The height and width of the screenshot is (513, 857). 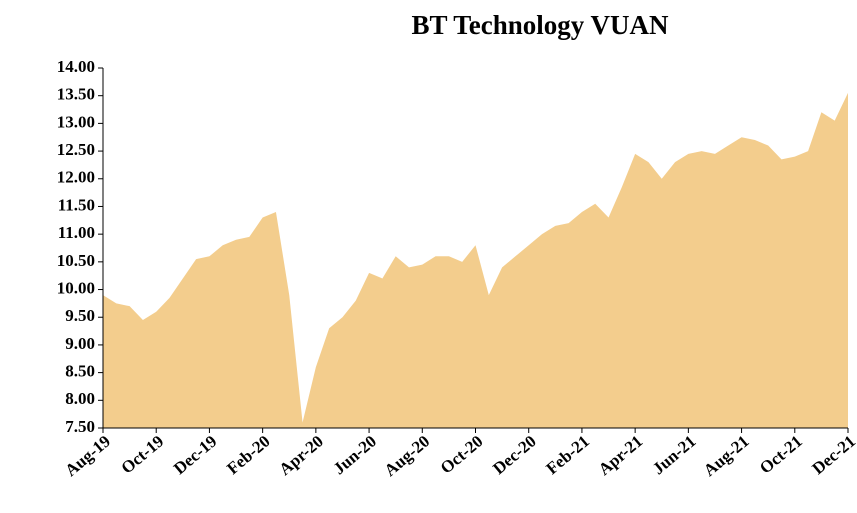 What do you see at coordinates (76, 149) in the screenshot?
I see `y-tick-label: 12.50` at bounding box center [76, 149].